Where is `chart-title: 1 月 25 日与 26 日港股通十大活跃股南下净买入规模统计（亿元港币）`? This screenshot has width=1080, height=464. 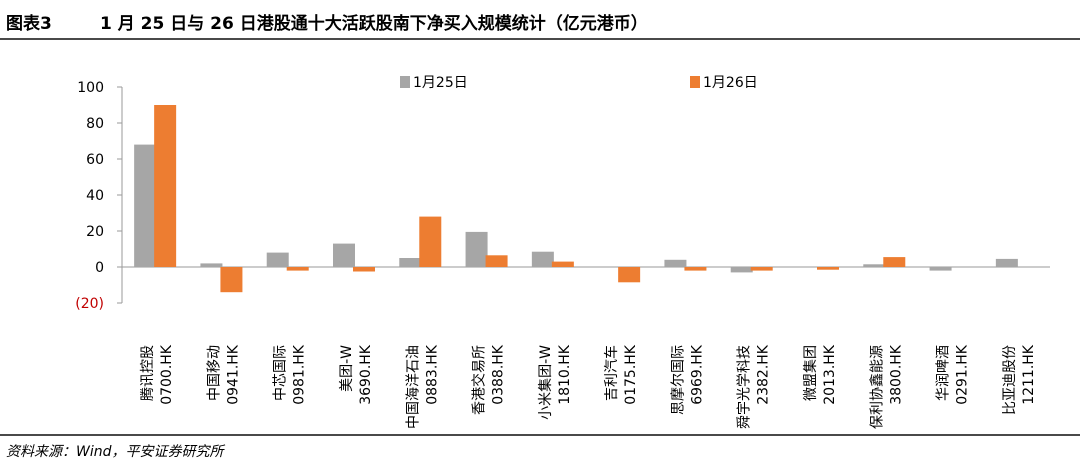
chart-title: 1 月 25 日与 26 日港股通十大活跃股南下净买入规模统计（亿元港币） is located at coordinates (374, 24).